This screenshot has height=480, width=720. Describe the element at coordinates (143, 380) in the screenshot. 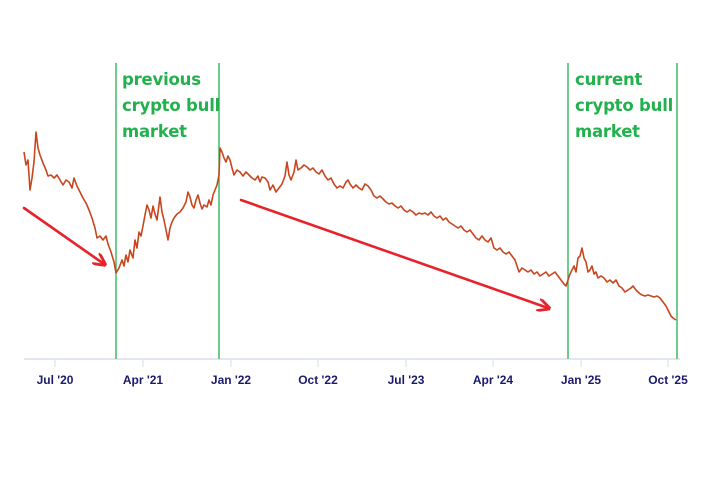

I see `x-tick-label: Apr '21` at that location.